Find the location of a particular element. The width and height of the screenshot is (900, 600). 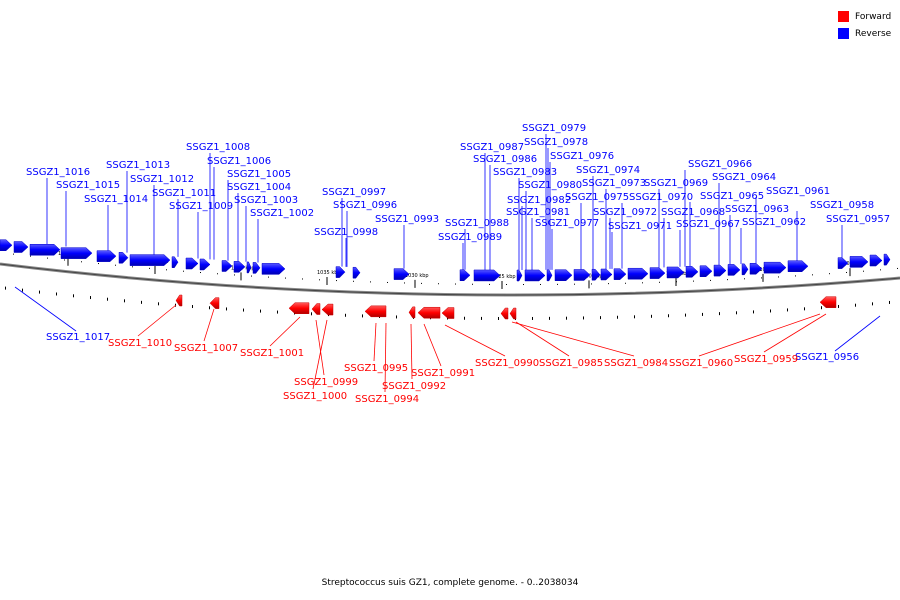

reverse-gene-label: SSGZ1_0973 is located at coordinates (614, 183).